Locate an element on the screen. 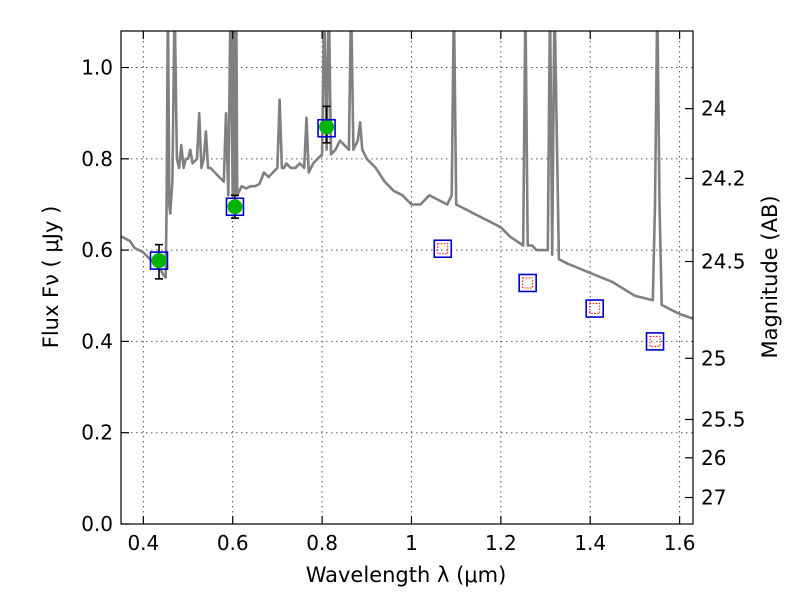  y-tick-label: 0.4 is located at coordinates (97, 341).